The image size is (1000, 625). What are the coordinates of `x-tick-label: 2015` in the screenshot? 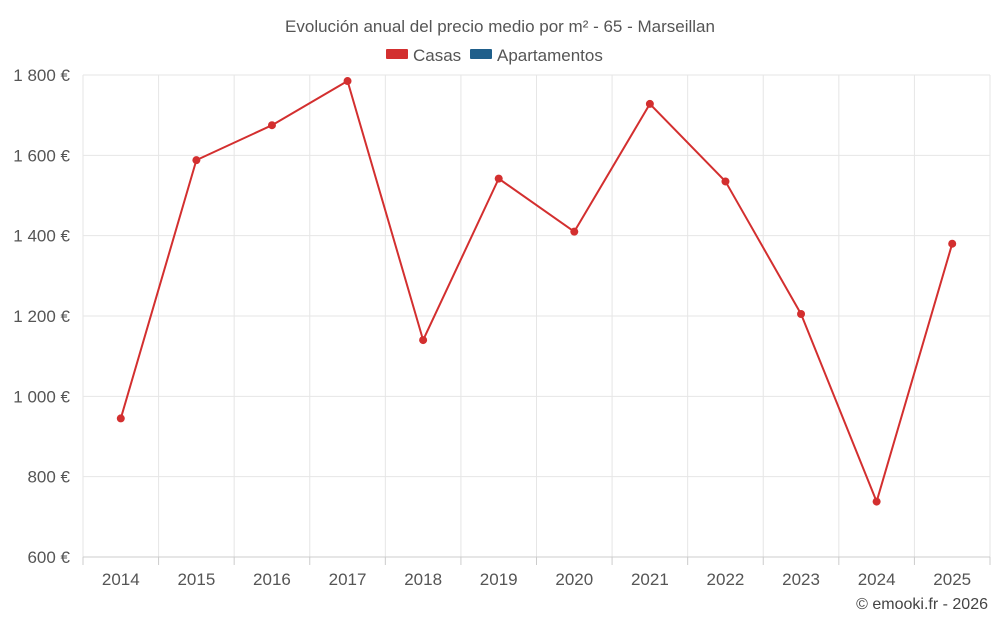 It's located at (196, 579).